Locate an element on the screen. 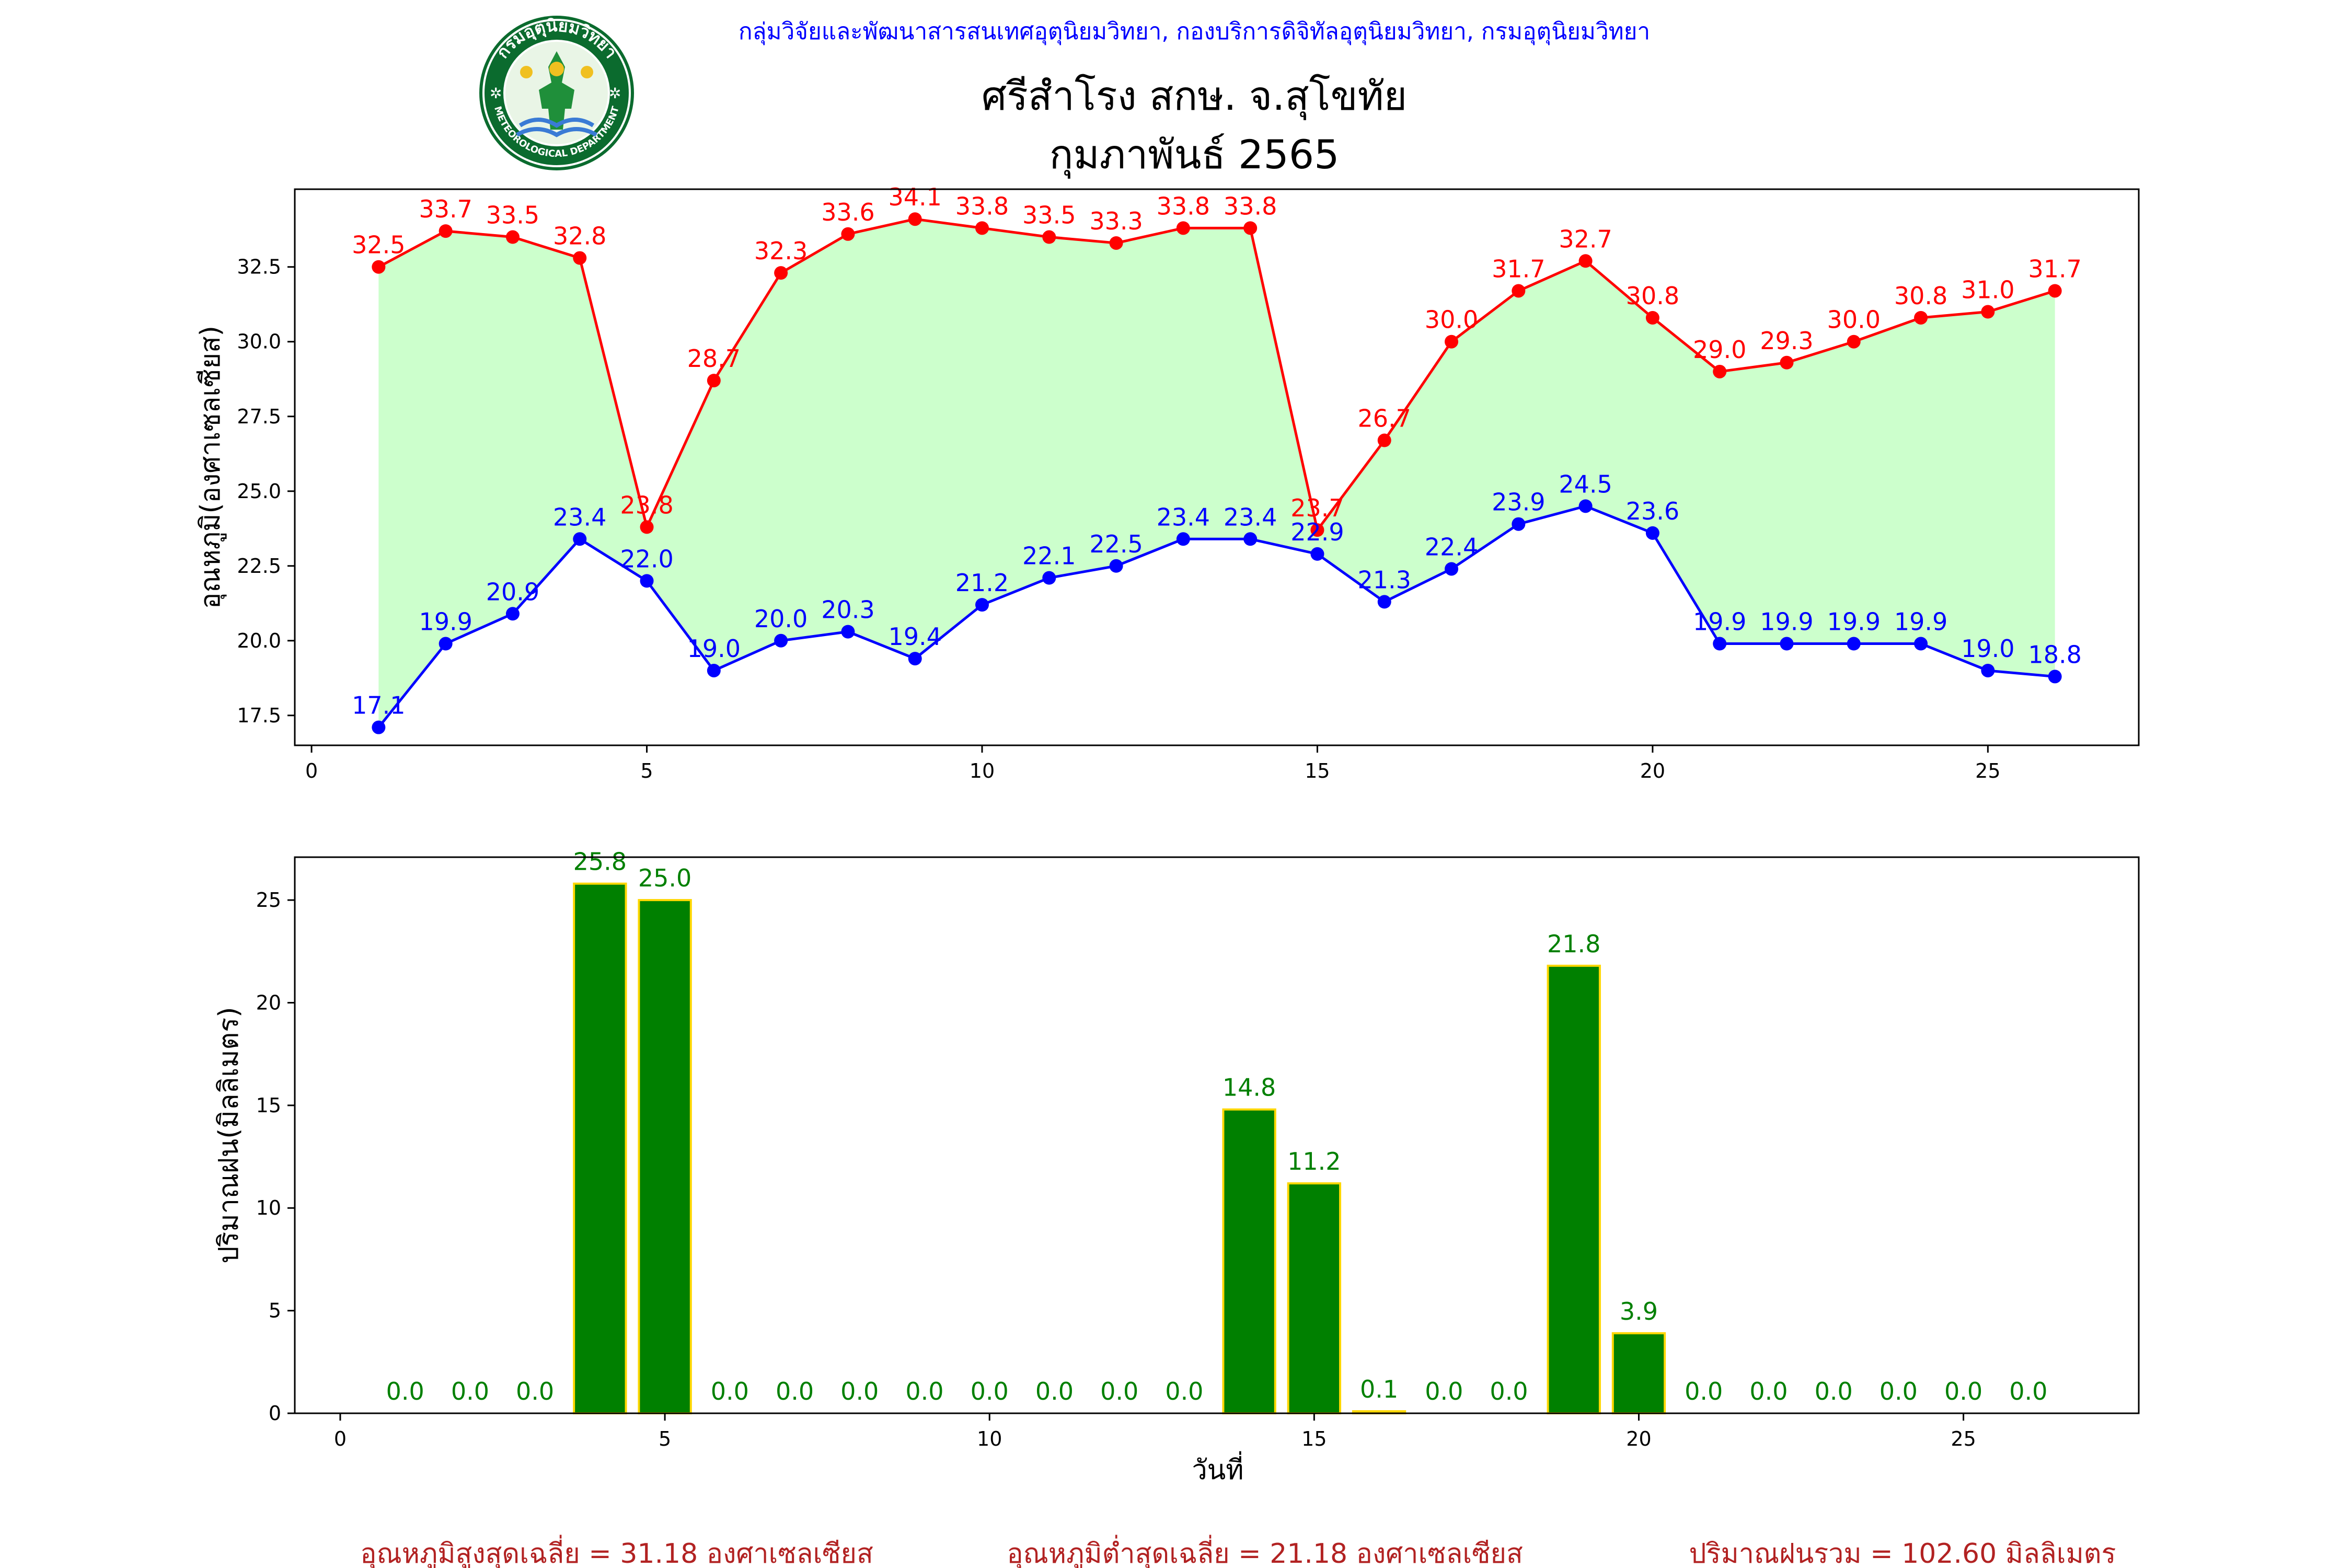 This screenshot has height=1568, width=2352. max-temp-label: 26.7 is located at coordinates (1384, 419).